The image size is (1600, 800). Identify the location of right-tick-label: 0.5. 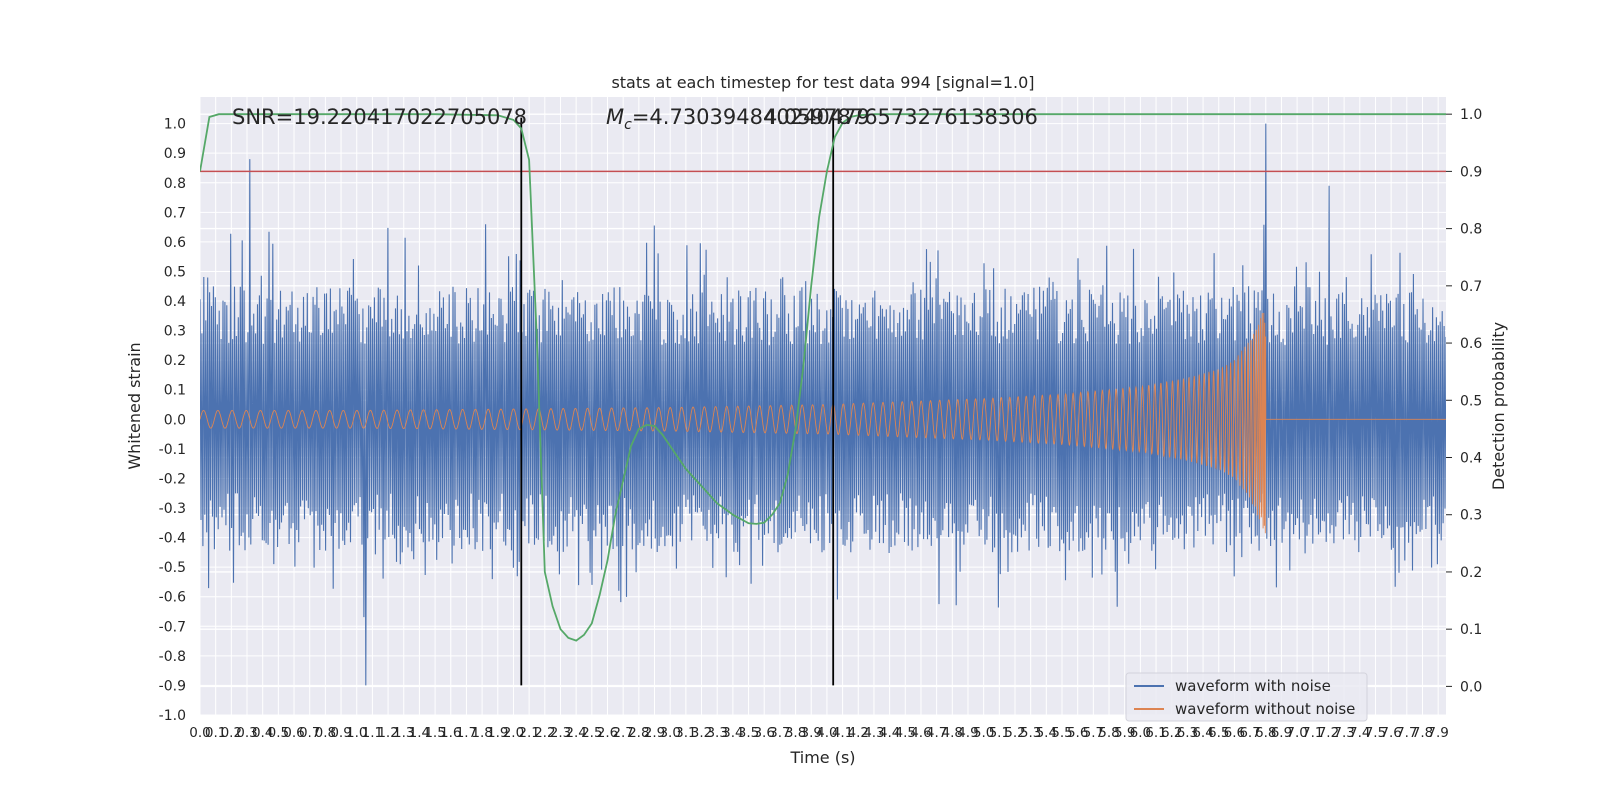
(1471, 401).